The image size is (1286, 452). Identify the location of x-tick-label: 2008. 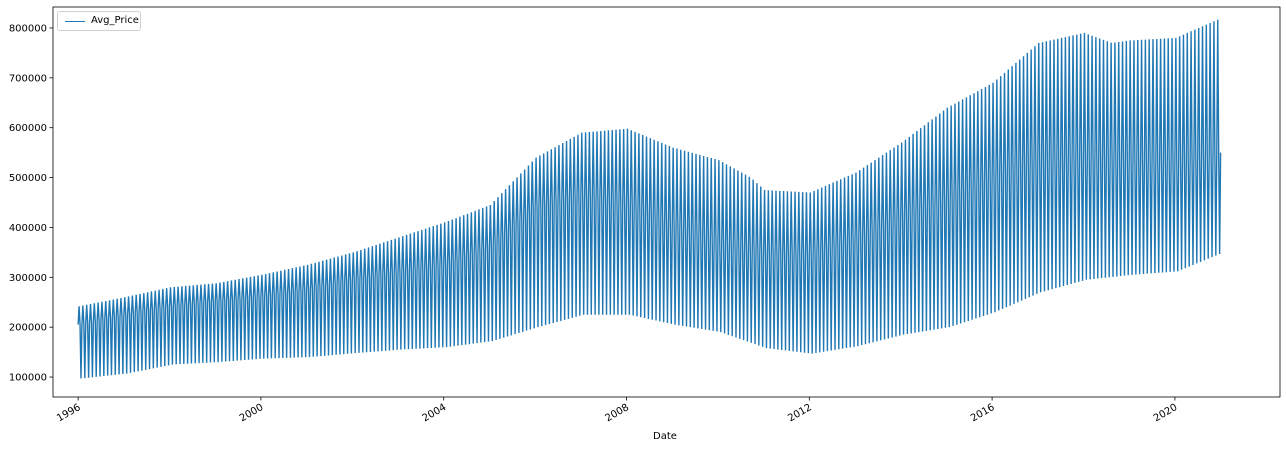
(617, 413).